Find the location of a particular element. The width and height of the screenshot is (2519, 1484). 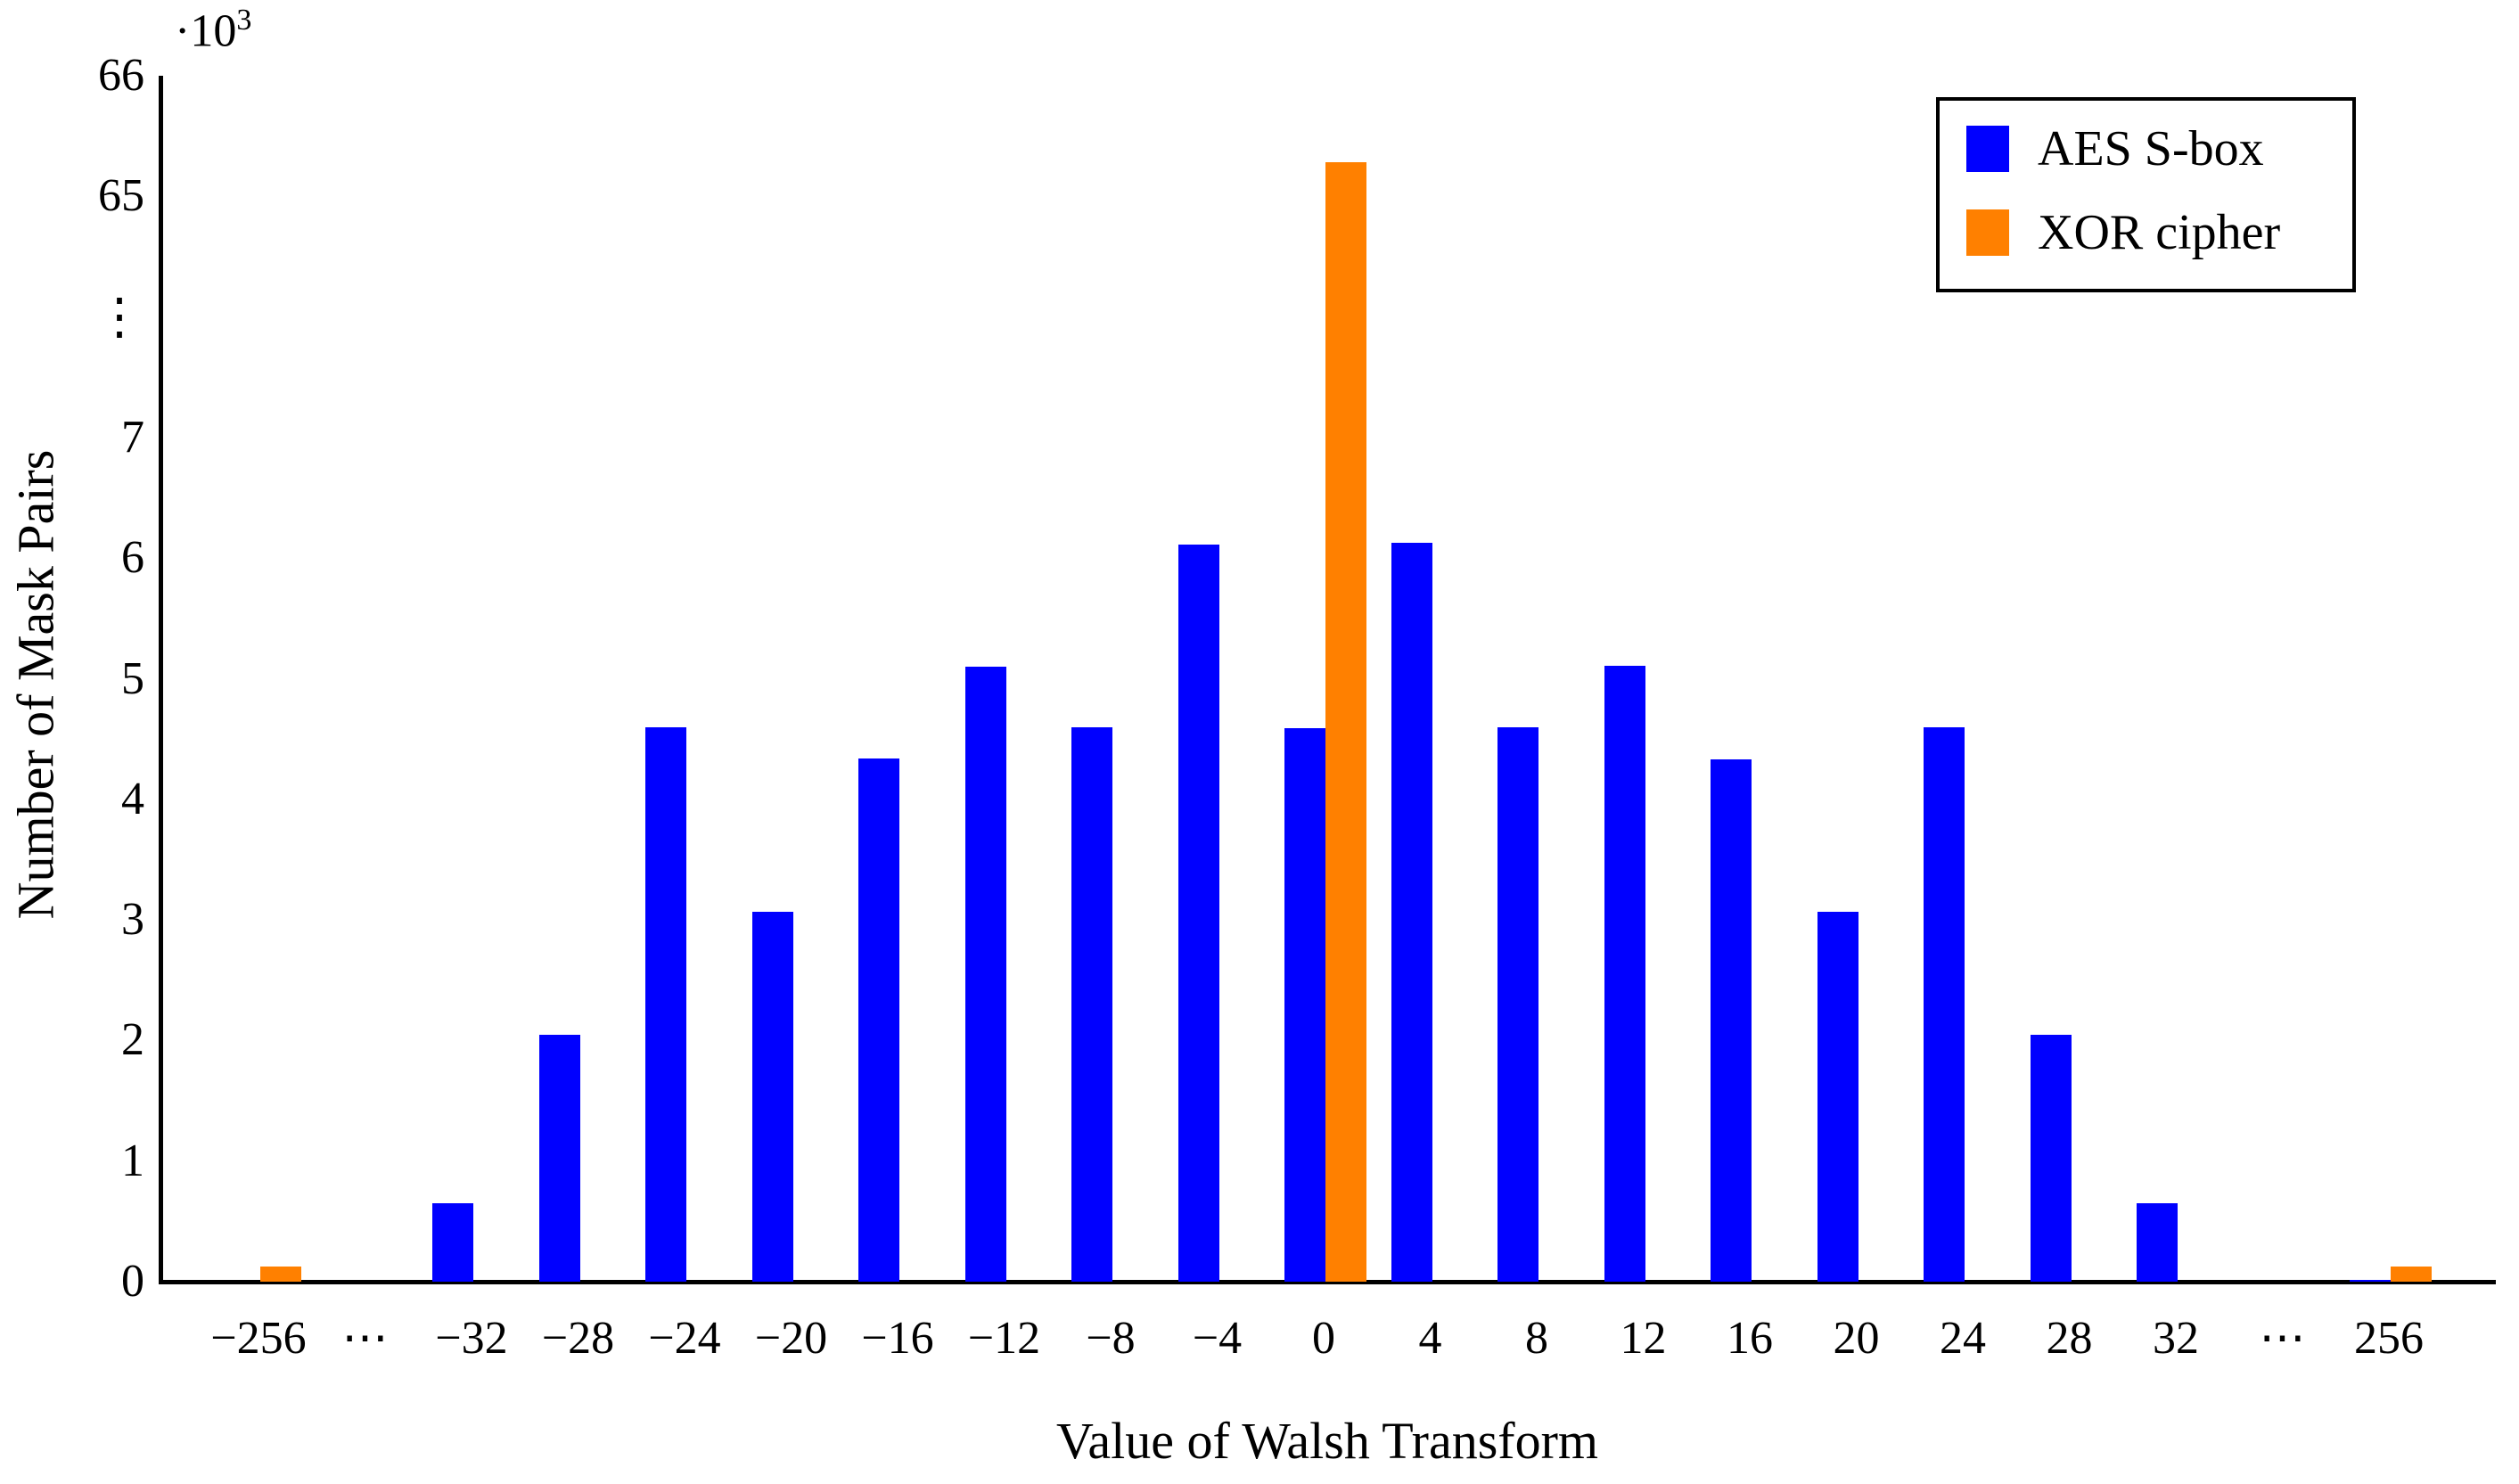

x-tick-label-−24: −24 is located at coordinates (684, 1338).